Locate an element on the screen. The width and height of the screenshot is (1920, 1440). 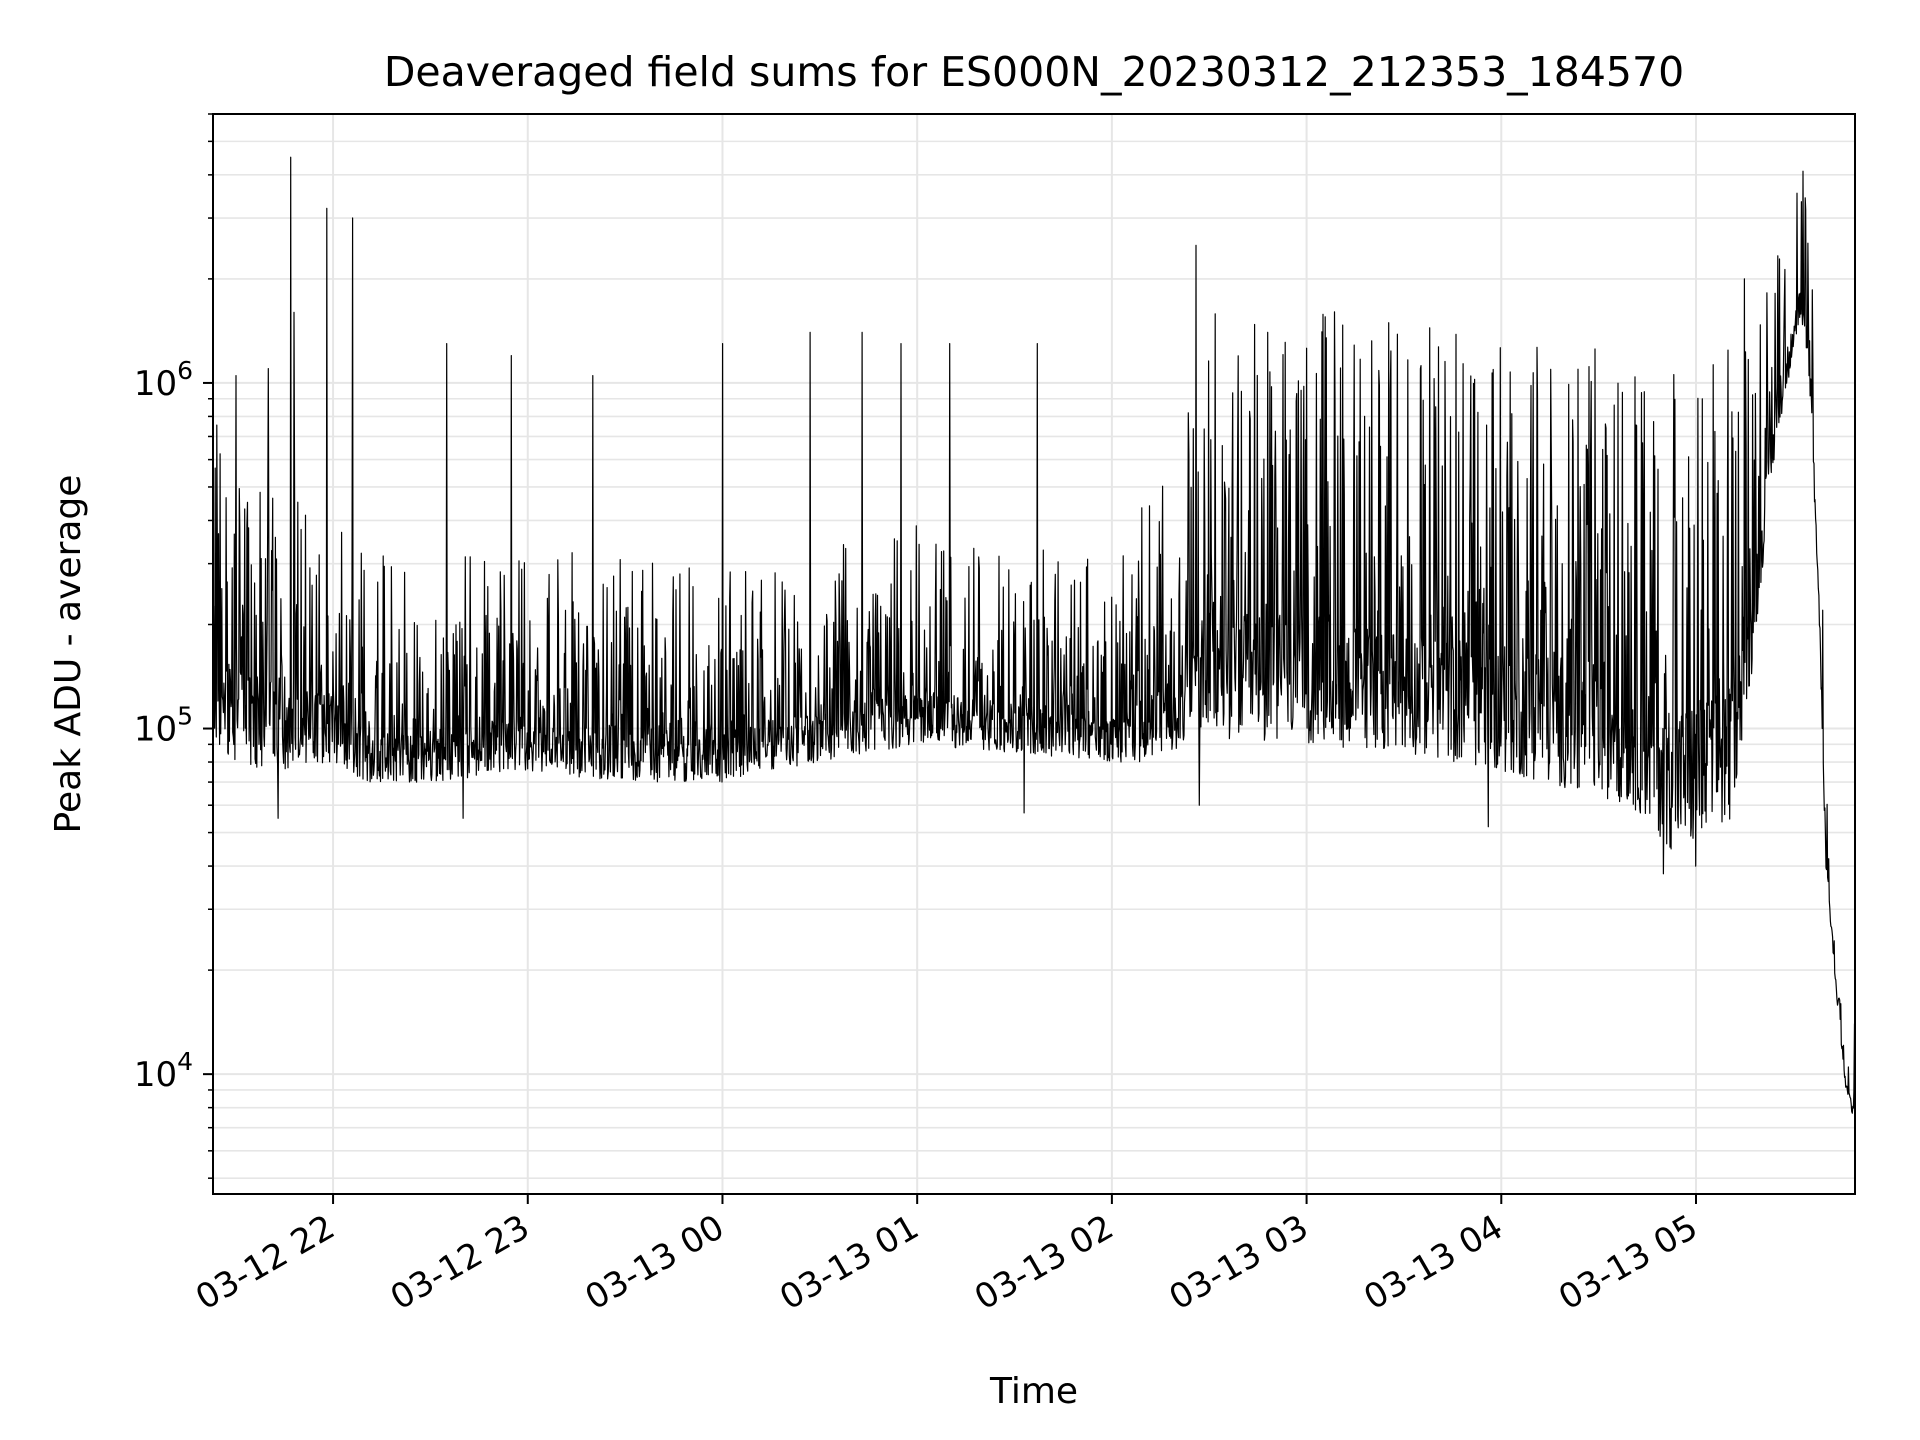
y-tick-label: 10⁴ is located at coordinates (163, 1071).